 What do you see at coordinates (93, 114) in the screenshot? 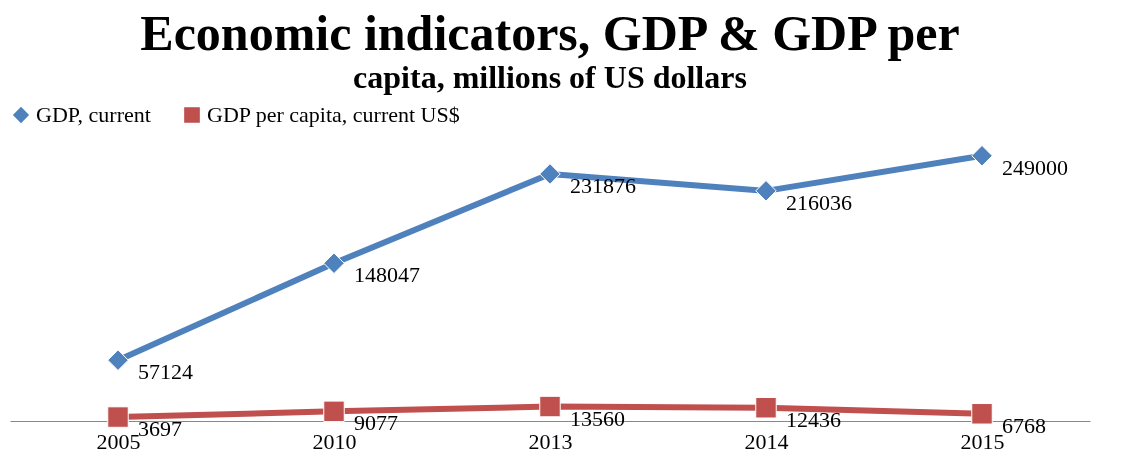
I see `legend-label: GDP, current` at bounding box center [93, 114].